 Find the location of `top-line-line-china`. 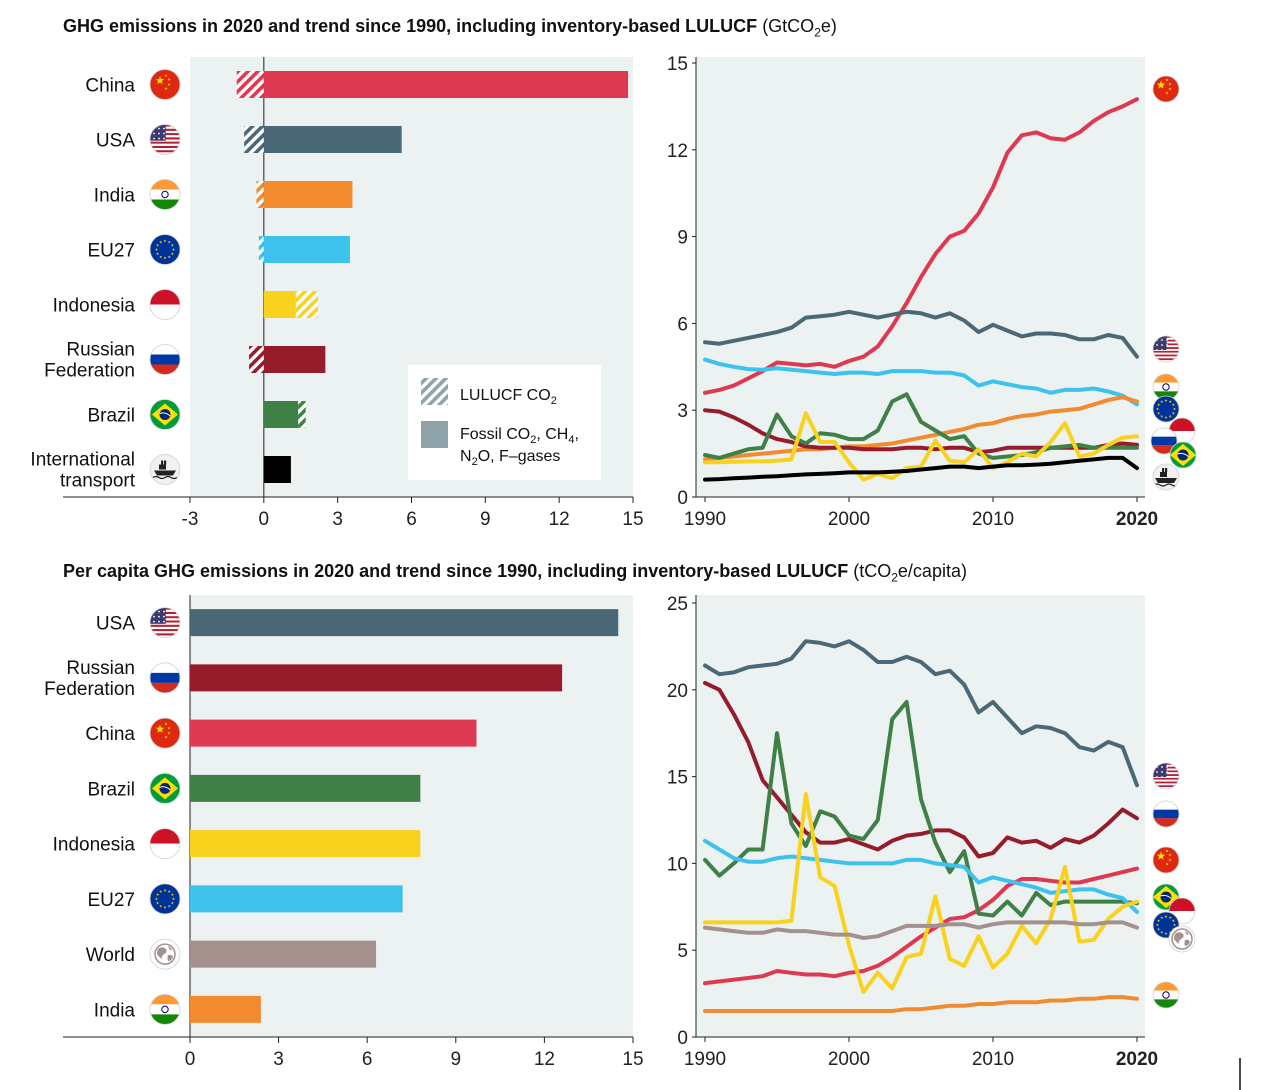

top-line-line-china is located at coordinates (921, 246).